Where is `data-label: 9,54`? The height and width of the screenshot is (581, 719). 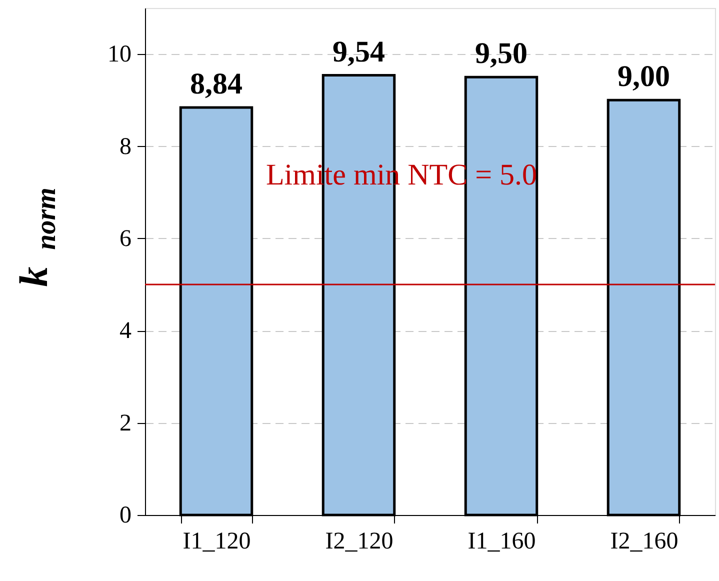
data-label: 9,54 is located at coordinates (358, 51).